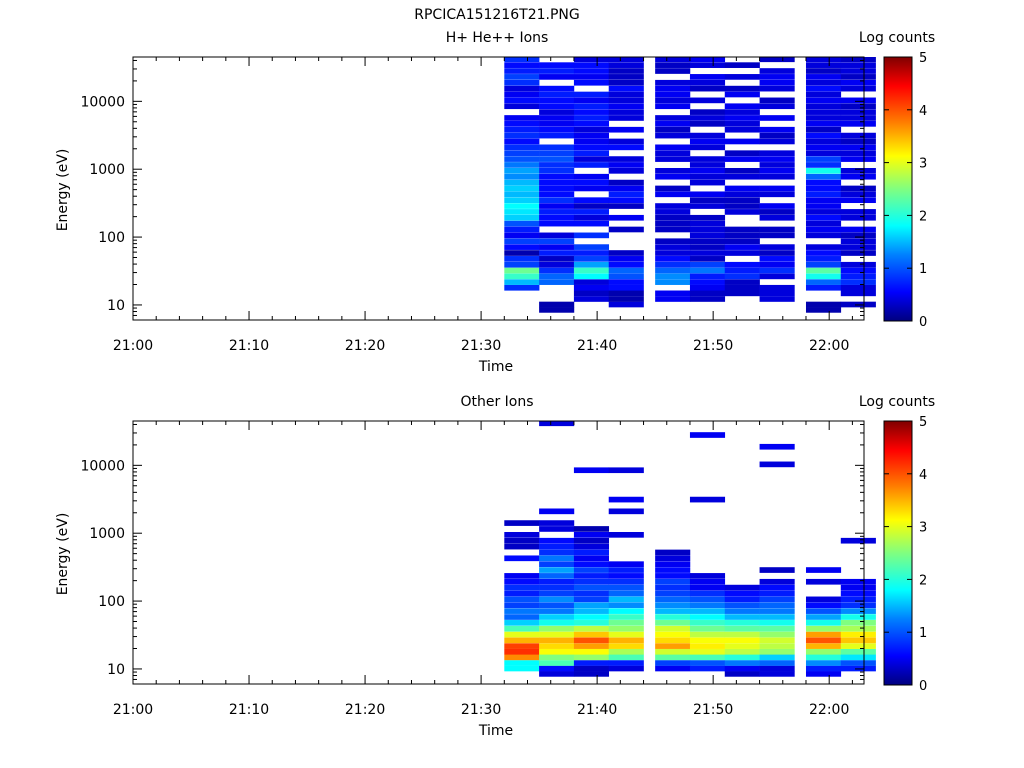 This screenshot has height=768, width=1024. Describe the element at coordinates (923, 475) in the screenshot. I see `colorbar-tick-label: 4` at that location.